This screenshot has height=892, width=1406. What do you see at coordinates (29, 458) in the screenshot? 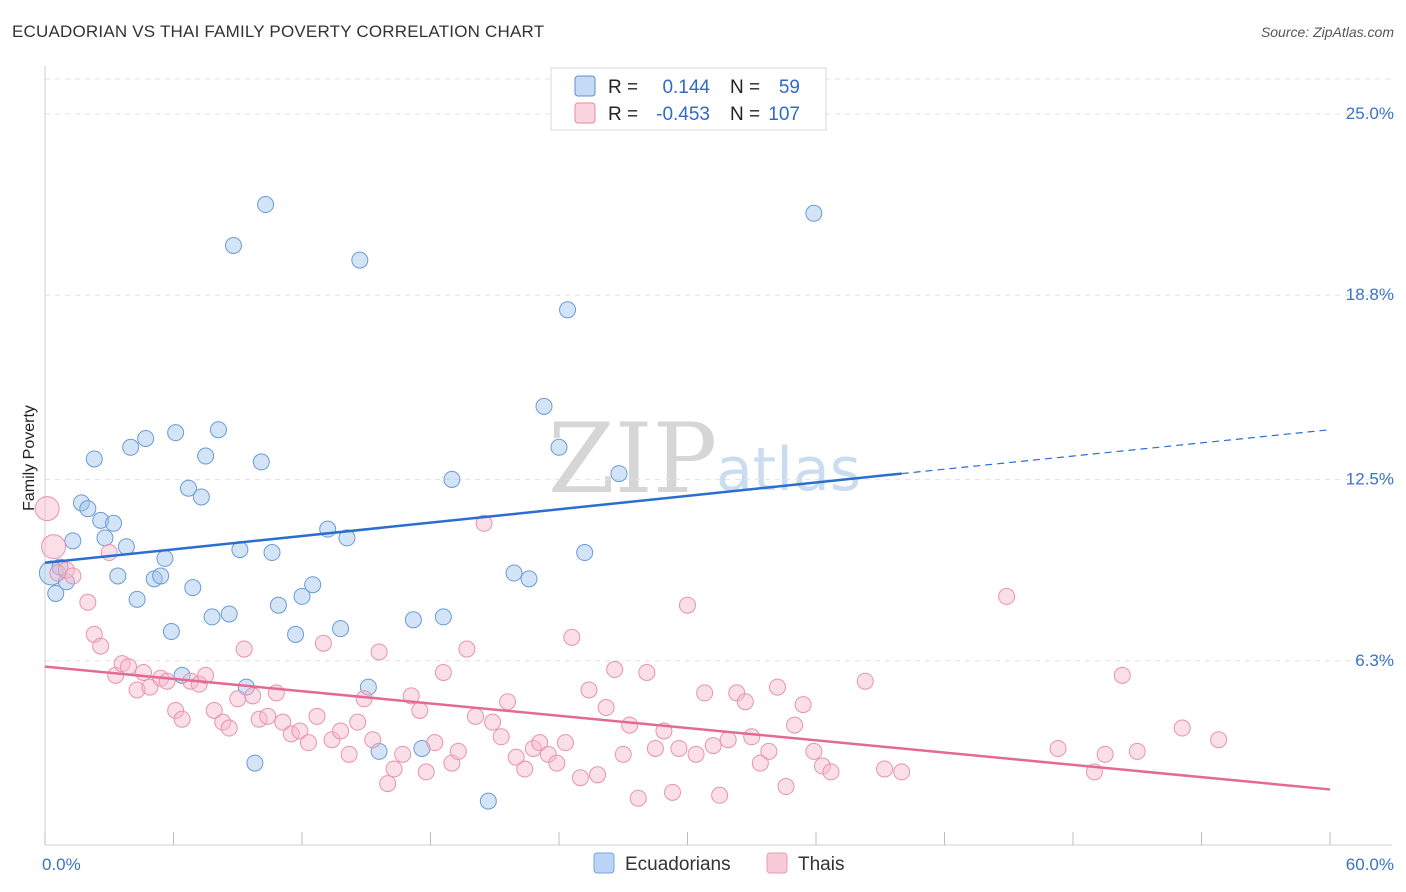
I see `y-axis-label: Family Poverty` at bounding box center [29, 458].